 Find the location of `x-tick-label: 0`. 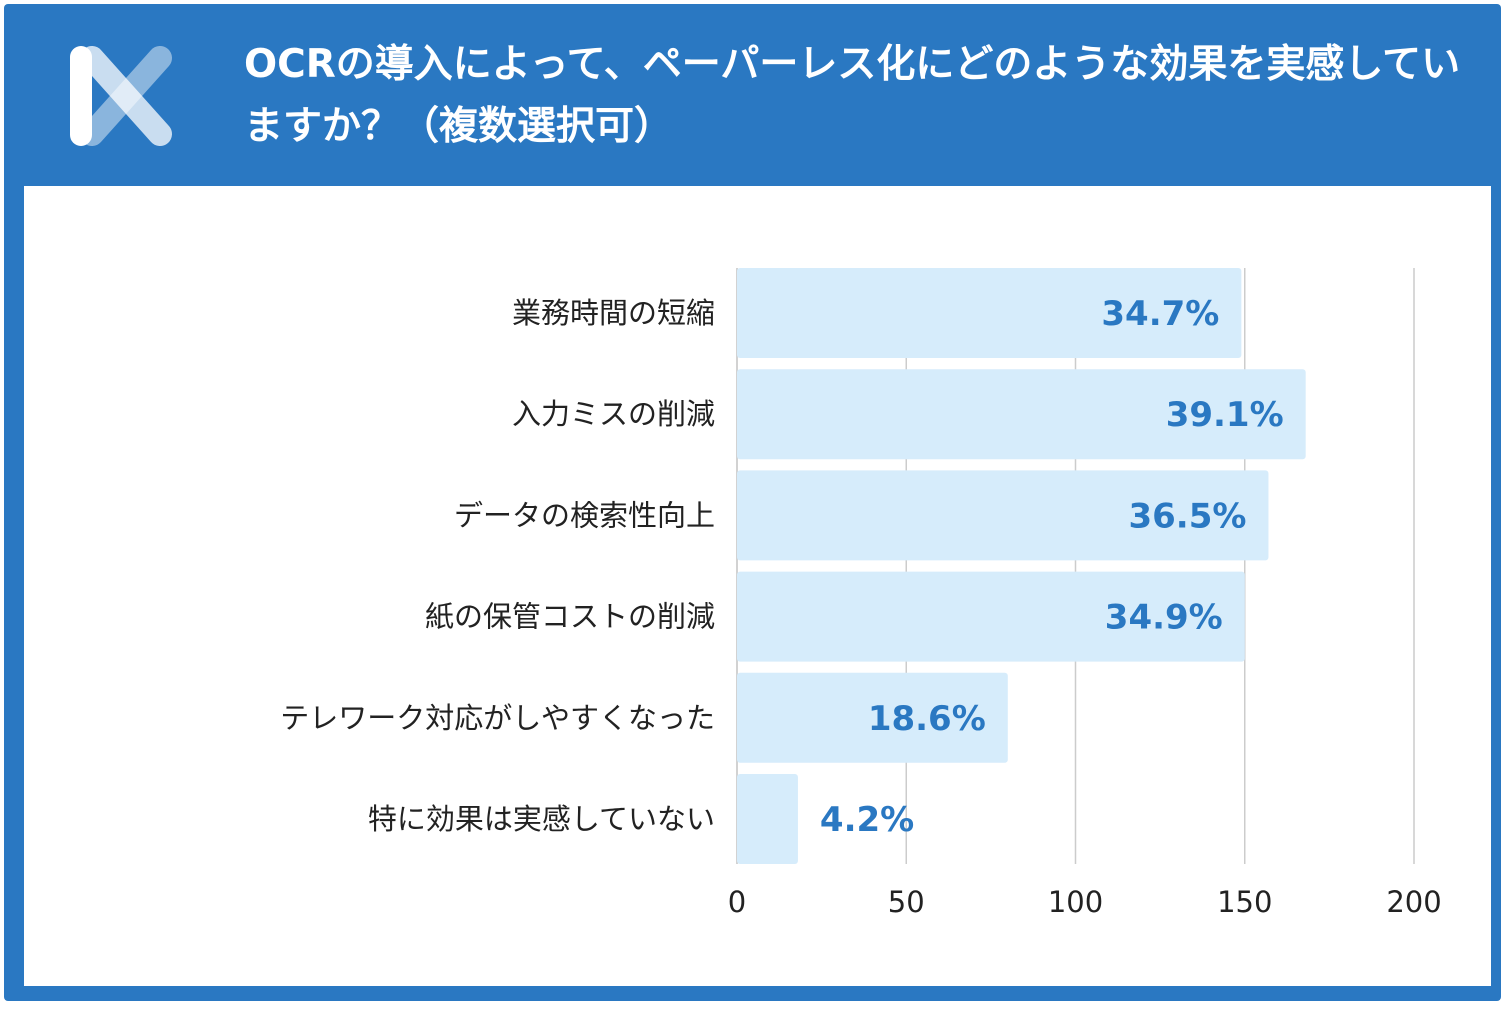

x-tick-label: 0 is located at coordinates (737, 902).